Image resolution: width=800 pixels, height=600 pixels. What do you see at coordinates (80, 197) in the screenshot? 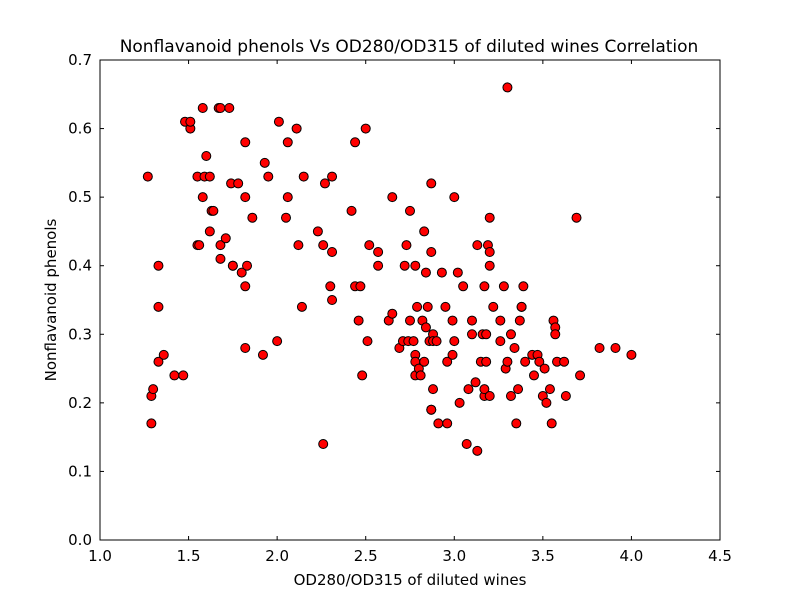
I see `y-tick-label: 0.5` at bounding box center [80, 197].